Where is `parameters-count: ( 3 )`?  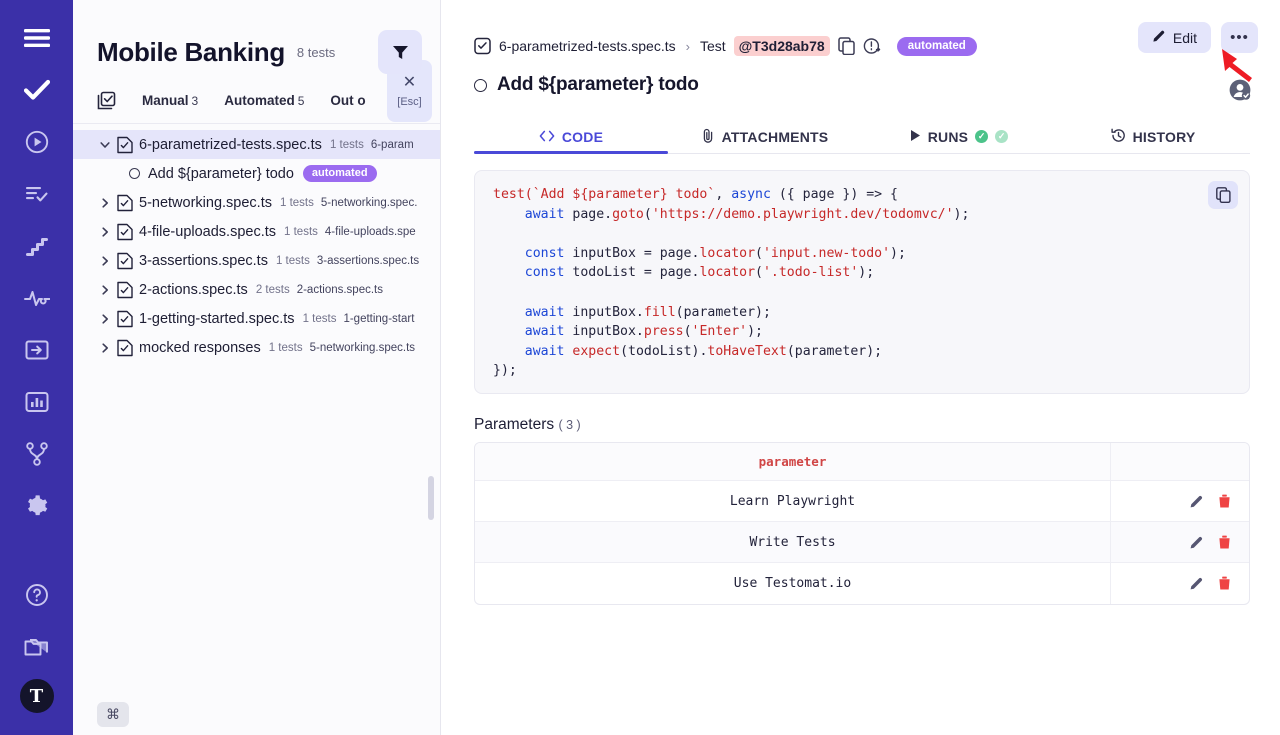 parameters-count: ( 3 ) is located at coordinates (569, 425).